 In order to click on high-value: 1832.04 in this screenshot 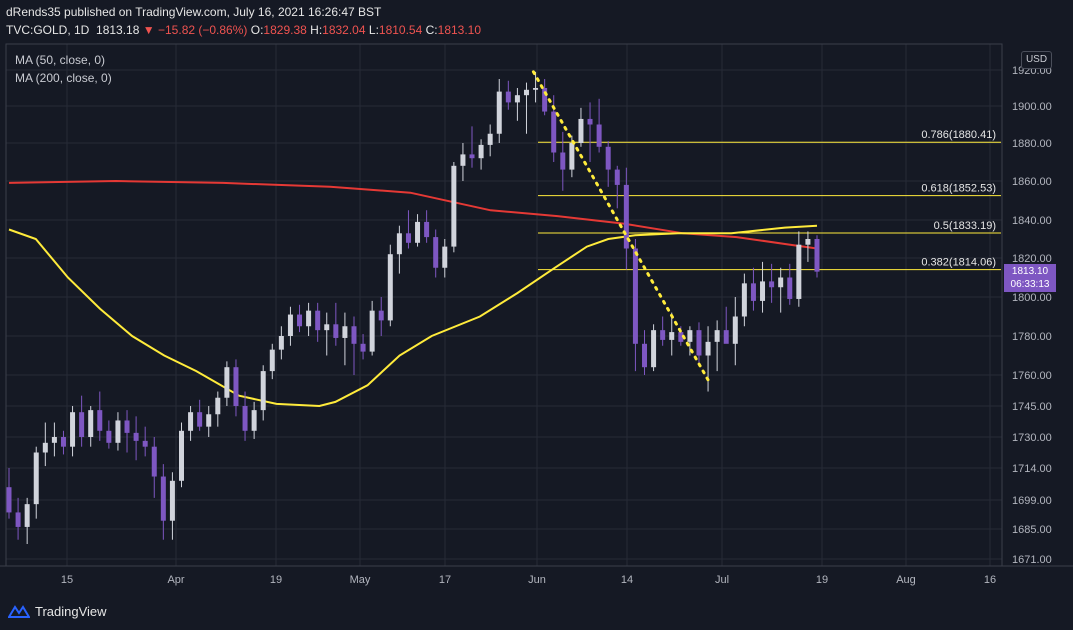, I will do `click(344, 30)`.